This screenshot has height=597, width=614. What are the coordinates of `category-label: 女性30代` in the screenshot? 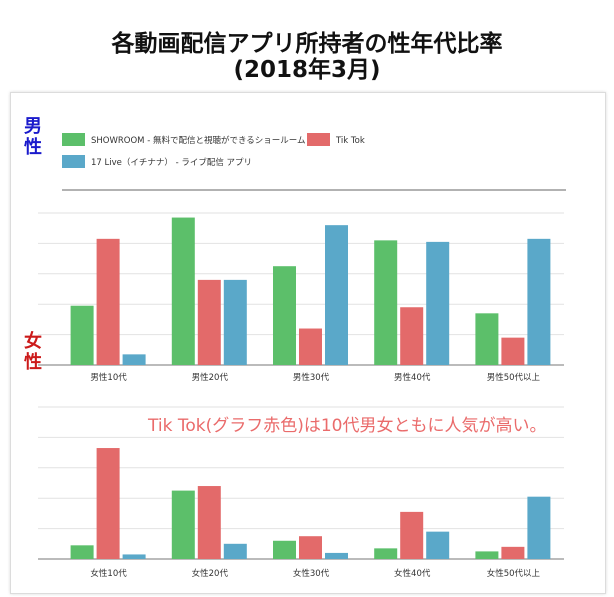 It's located at (311, 573).